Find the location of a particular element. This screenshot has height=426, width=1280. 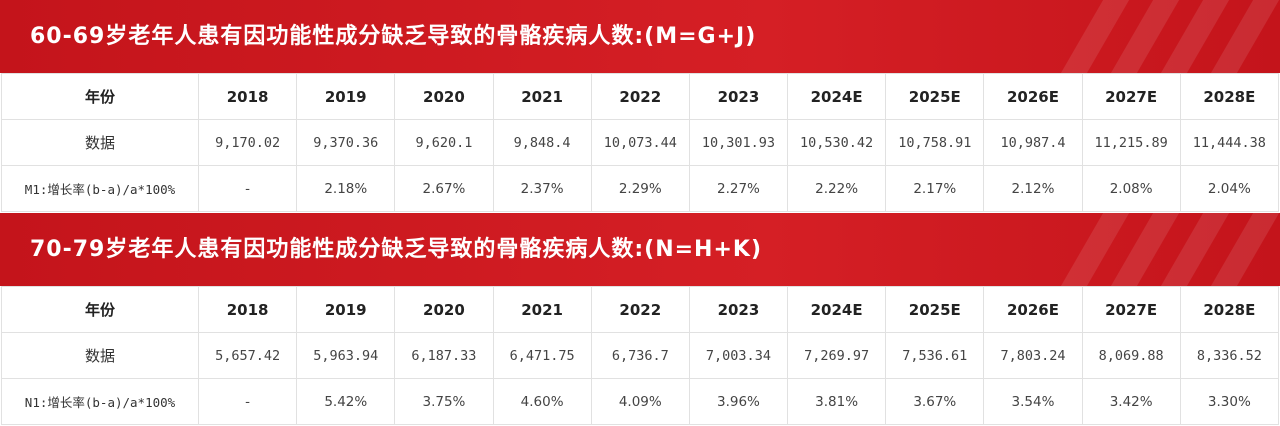

value-cell: 6,736.7 is located at coordinates (640, 355).